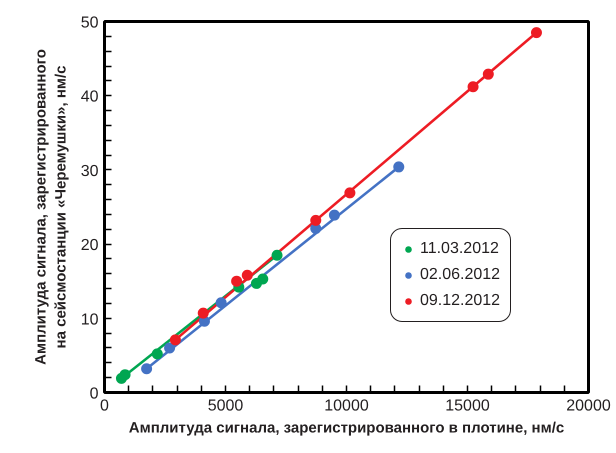 The image size is (616, 453). I want to click on y-tick-label: 40, so click(89, 97).